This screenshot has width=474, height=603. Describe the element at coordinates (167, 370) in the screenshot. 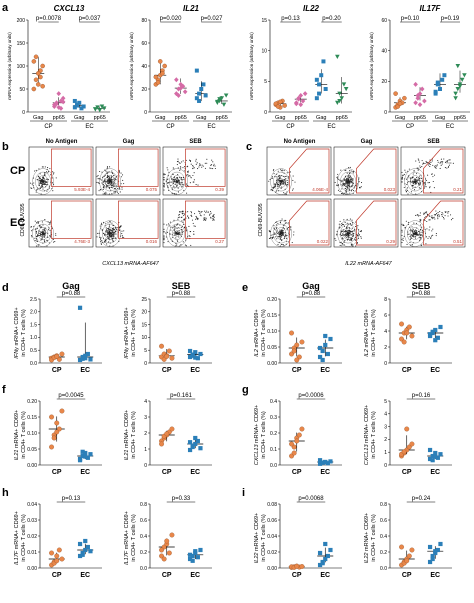

I see `x-tick-label: CP` at that location.